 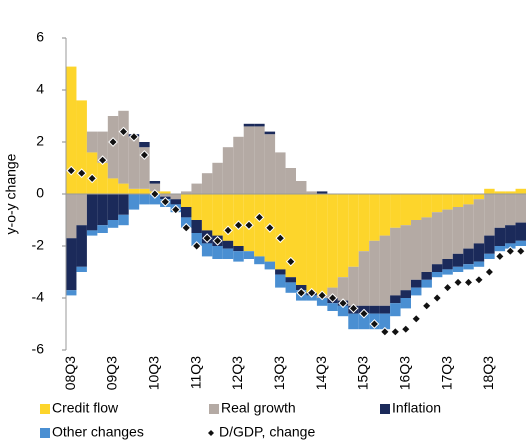 I want to click on y-tick-label: 6, so click(x=40, y=37).